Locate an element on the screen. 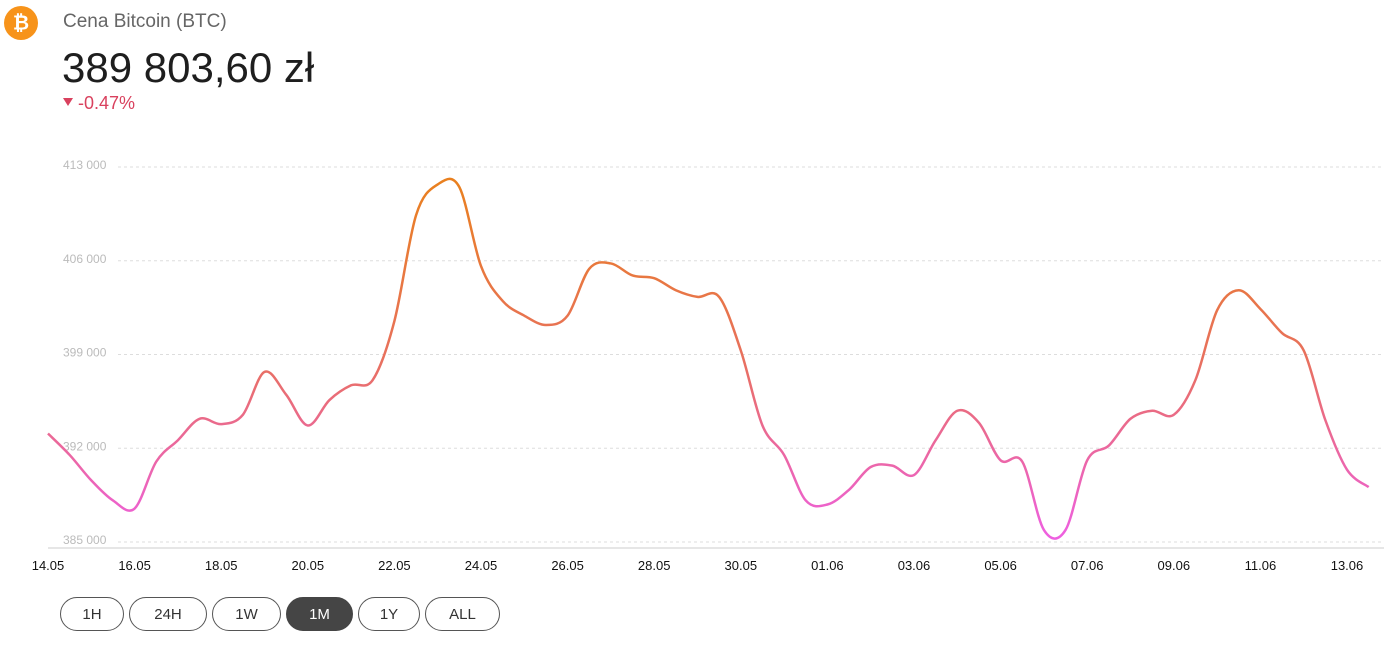 Image resolution: width=1384 pixels, height=649 pixels. x-tick-label: 16.05 is located at coordinates (134, 565).